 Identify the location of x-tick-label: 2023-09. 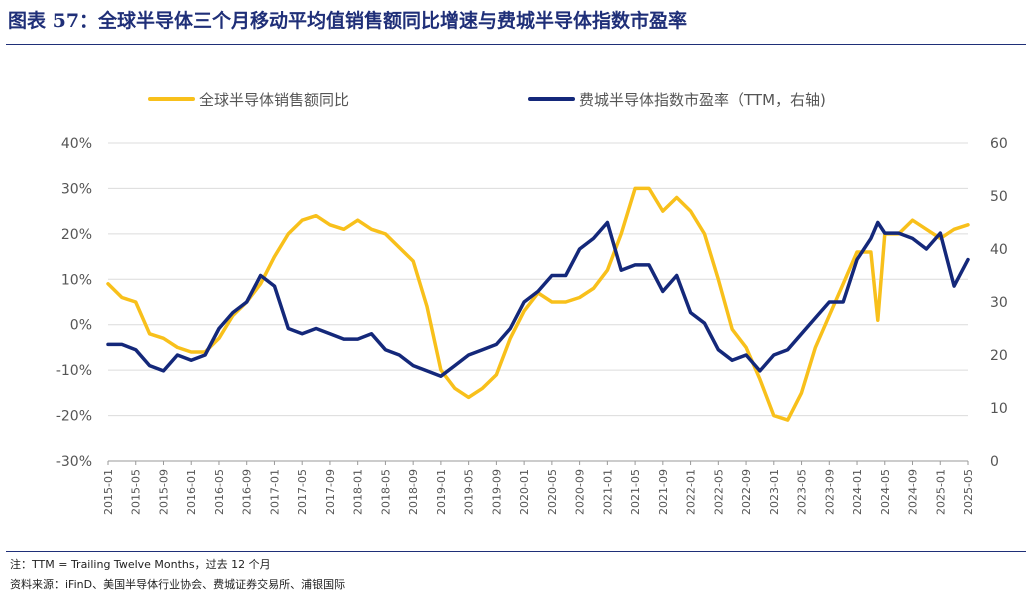
(829, 492).